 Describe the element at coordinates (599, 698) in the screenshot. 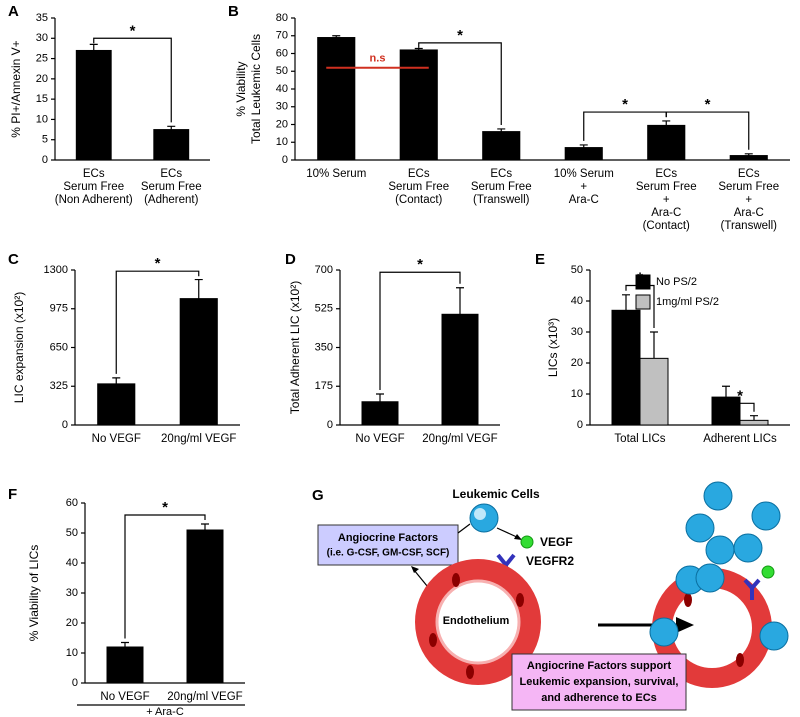

I see `outcome-text: and adherence to ECs` at that location.